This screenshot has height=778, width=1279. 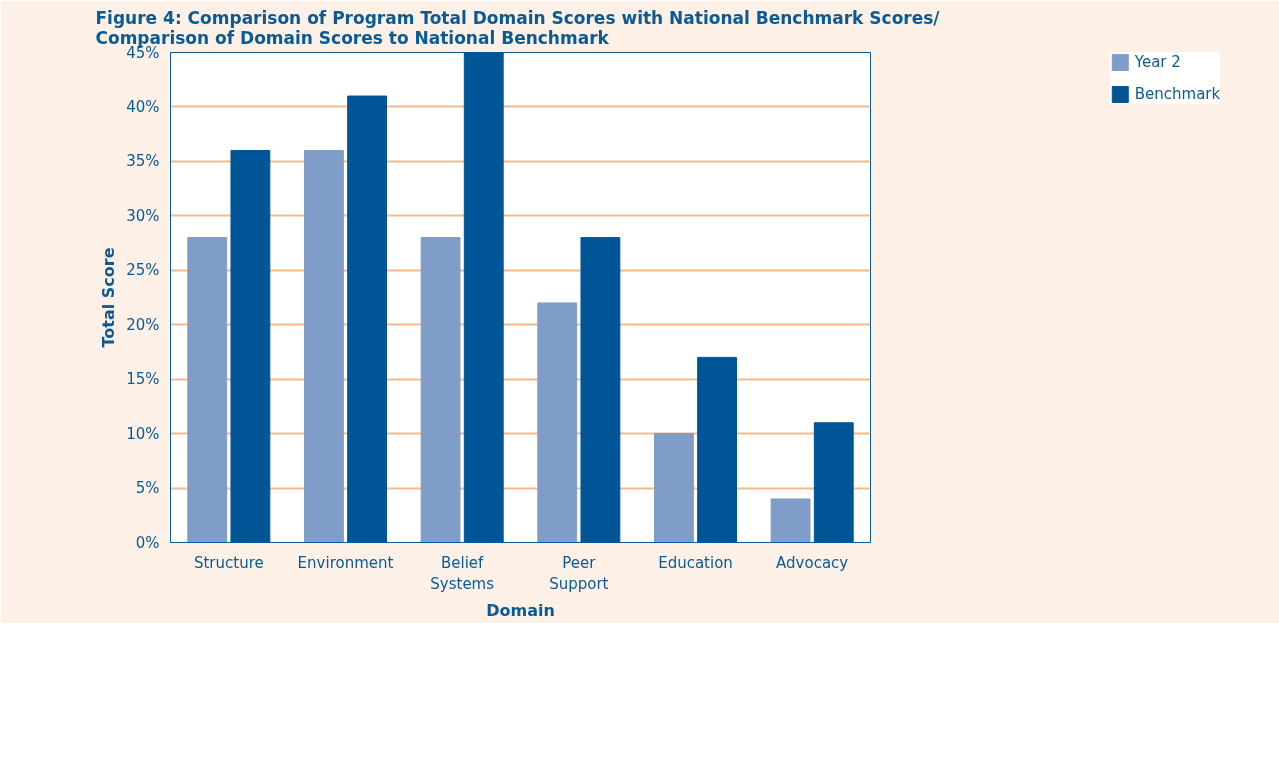 What do you see at coordinates (147, 488) in the screenshot?
I see `y-tick-label: 5%` at bounding box center [147, 488].